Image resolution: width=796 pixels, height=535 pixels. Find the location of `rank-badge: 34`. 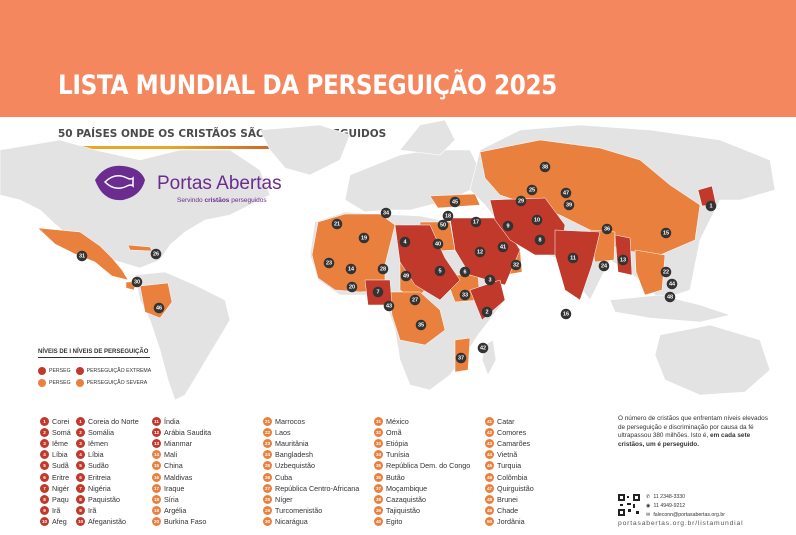

rank-badge: 34 is located at coordinates (378, 455).